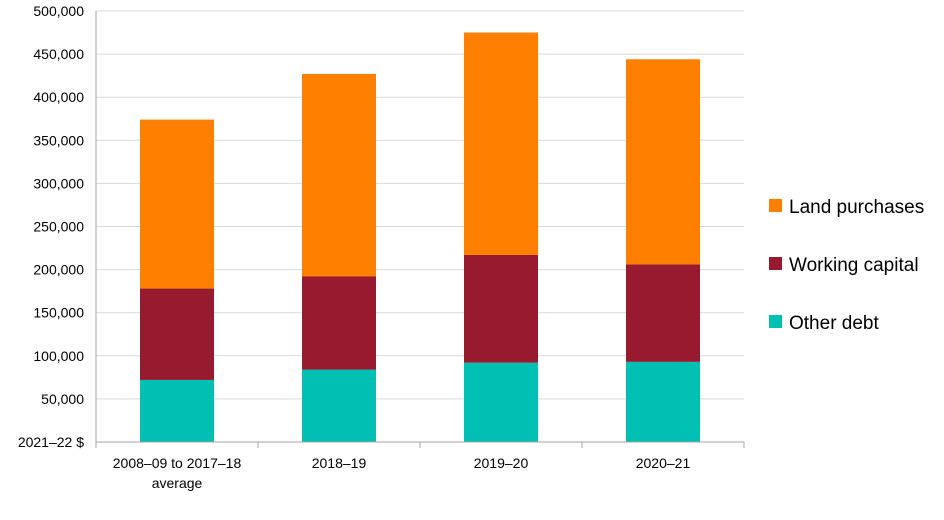 Image resolution: width=944 pixels, height=520 pixels. Describe the element at coordinates (177, 473) in the screenshot. I see `x-tick-label: 2008–09 to 2017–18 average` at that location.